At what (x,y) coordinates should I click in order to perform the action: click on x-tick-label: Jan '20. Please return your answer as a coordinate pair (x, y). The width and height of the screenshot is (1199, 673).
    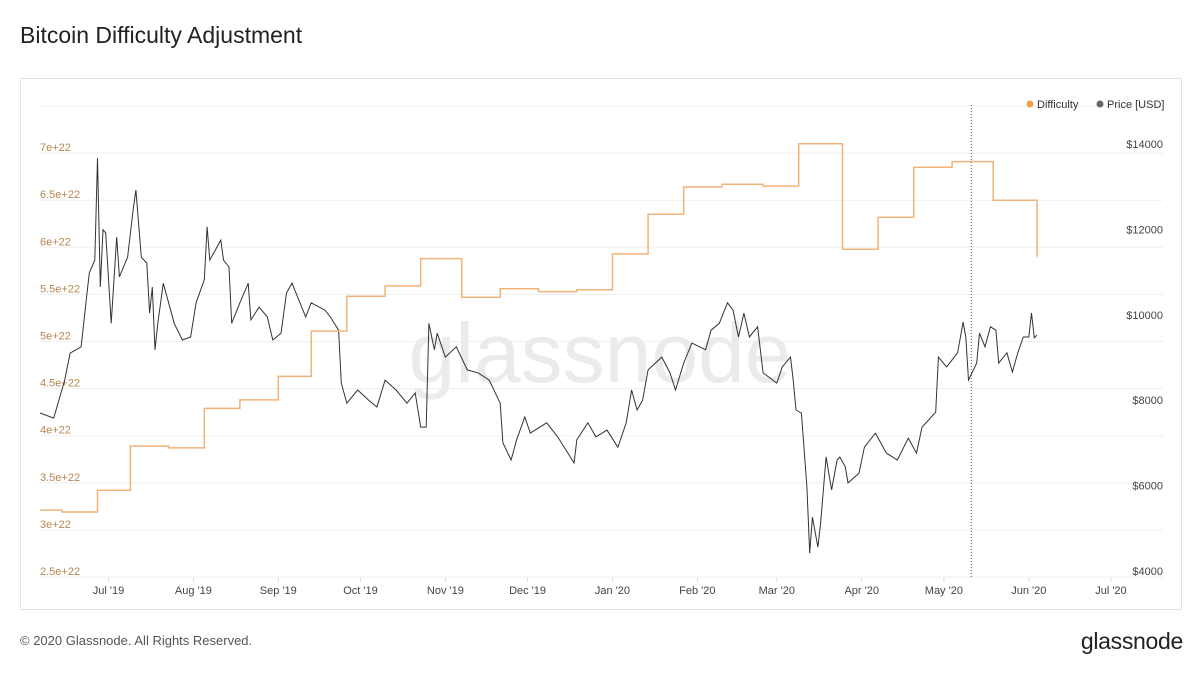
    Looking at the image, I should click on (612, 591).